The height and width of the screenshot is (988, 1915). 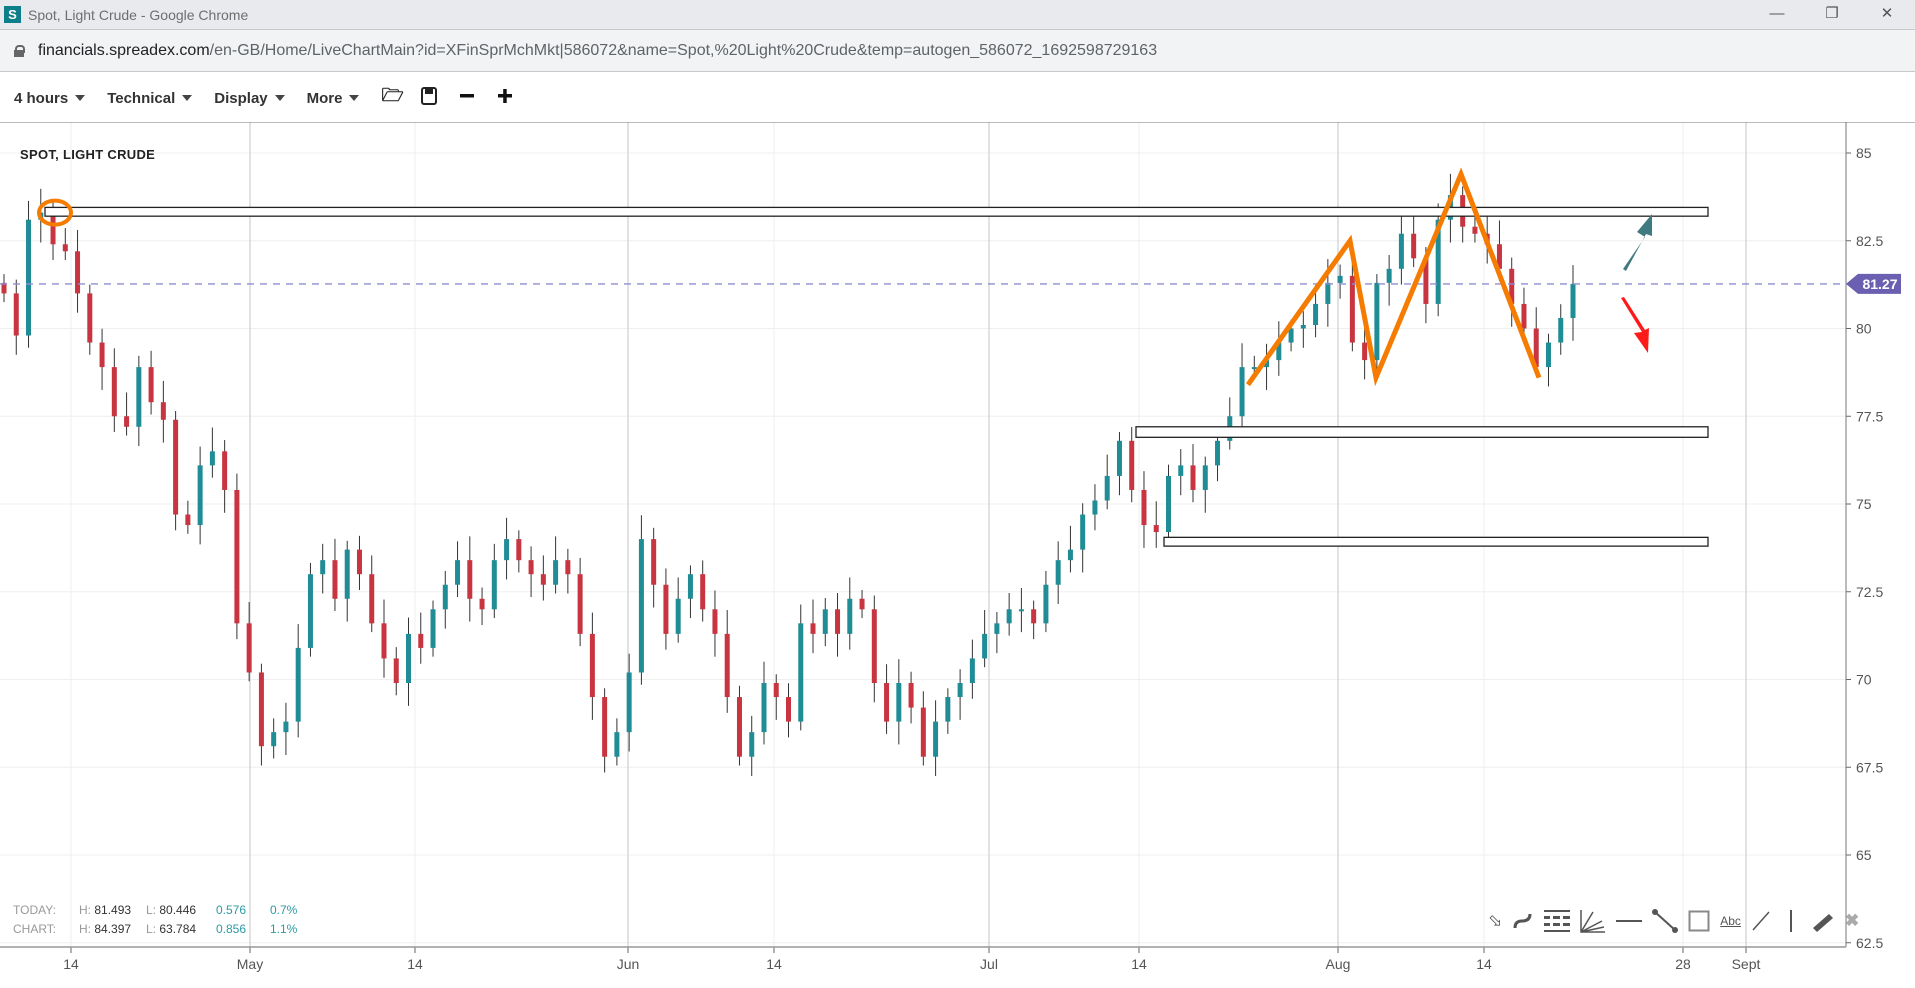 What do you see at coordinates (1879, 284) in the screenshot?
I see `current-price-label: 81.27` at bounding box center [1879, 284].